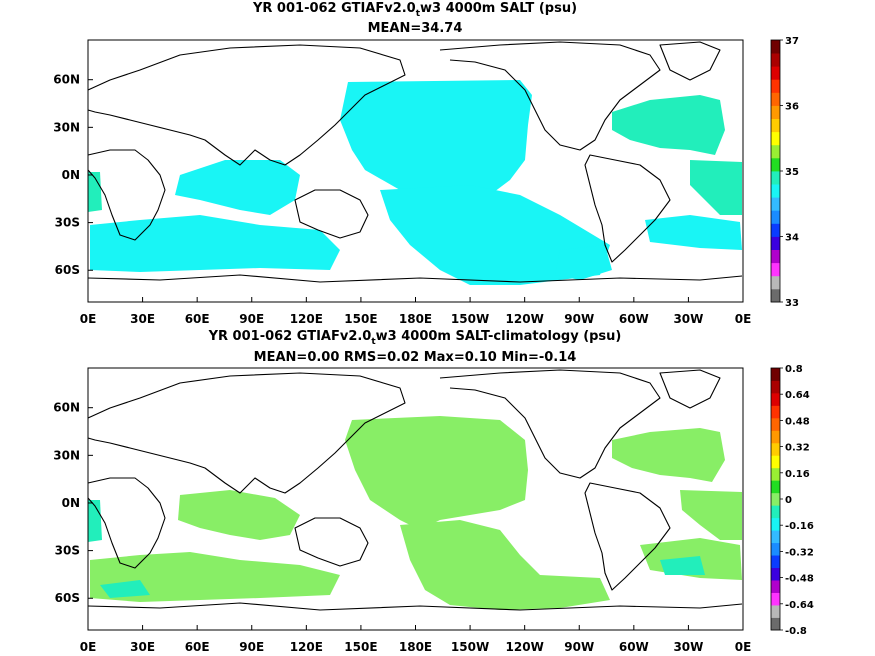 This screenshot has height=656, width=875. What do you see at coordinates (796, 631) in the screenshot?
I see `colorbar-tick-label: -0.8` at bounding box center [796, 631].